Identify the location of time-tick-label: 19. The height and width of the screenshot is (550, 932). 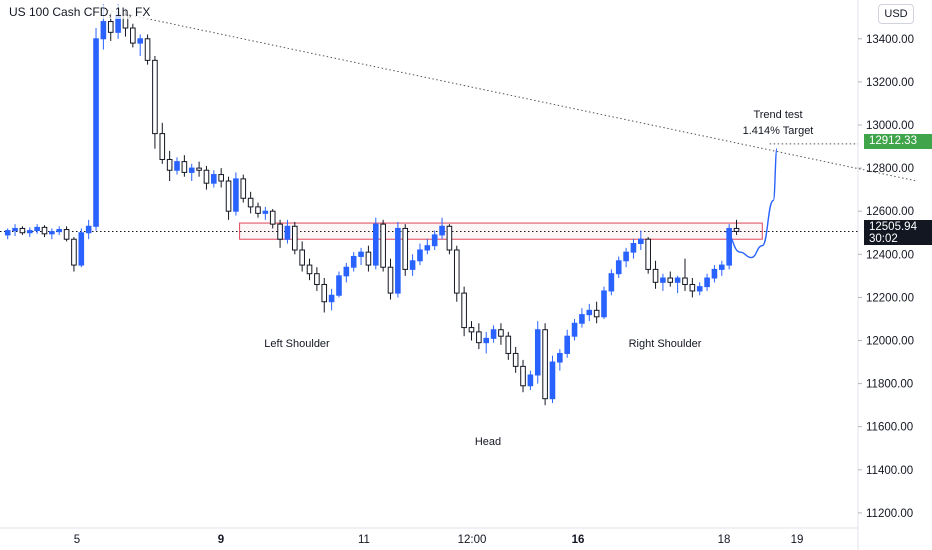
(797, 540).